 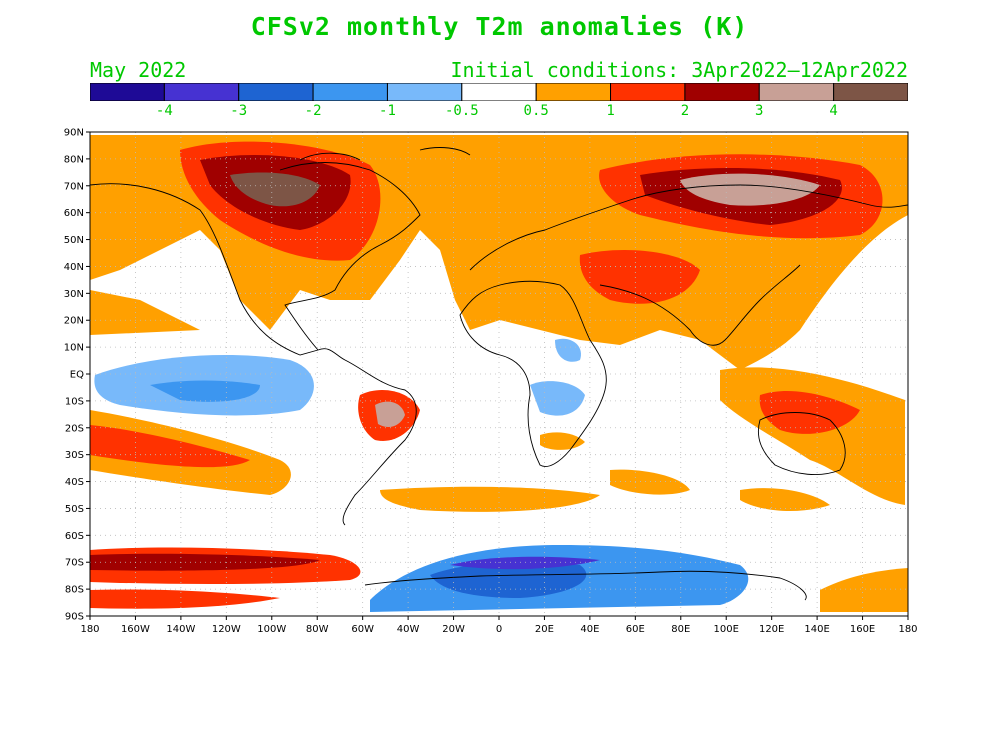 I want to click on latitude-label: 40S, so click(x=74, y=482).